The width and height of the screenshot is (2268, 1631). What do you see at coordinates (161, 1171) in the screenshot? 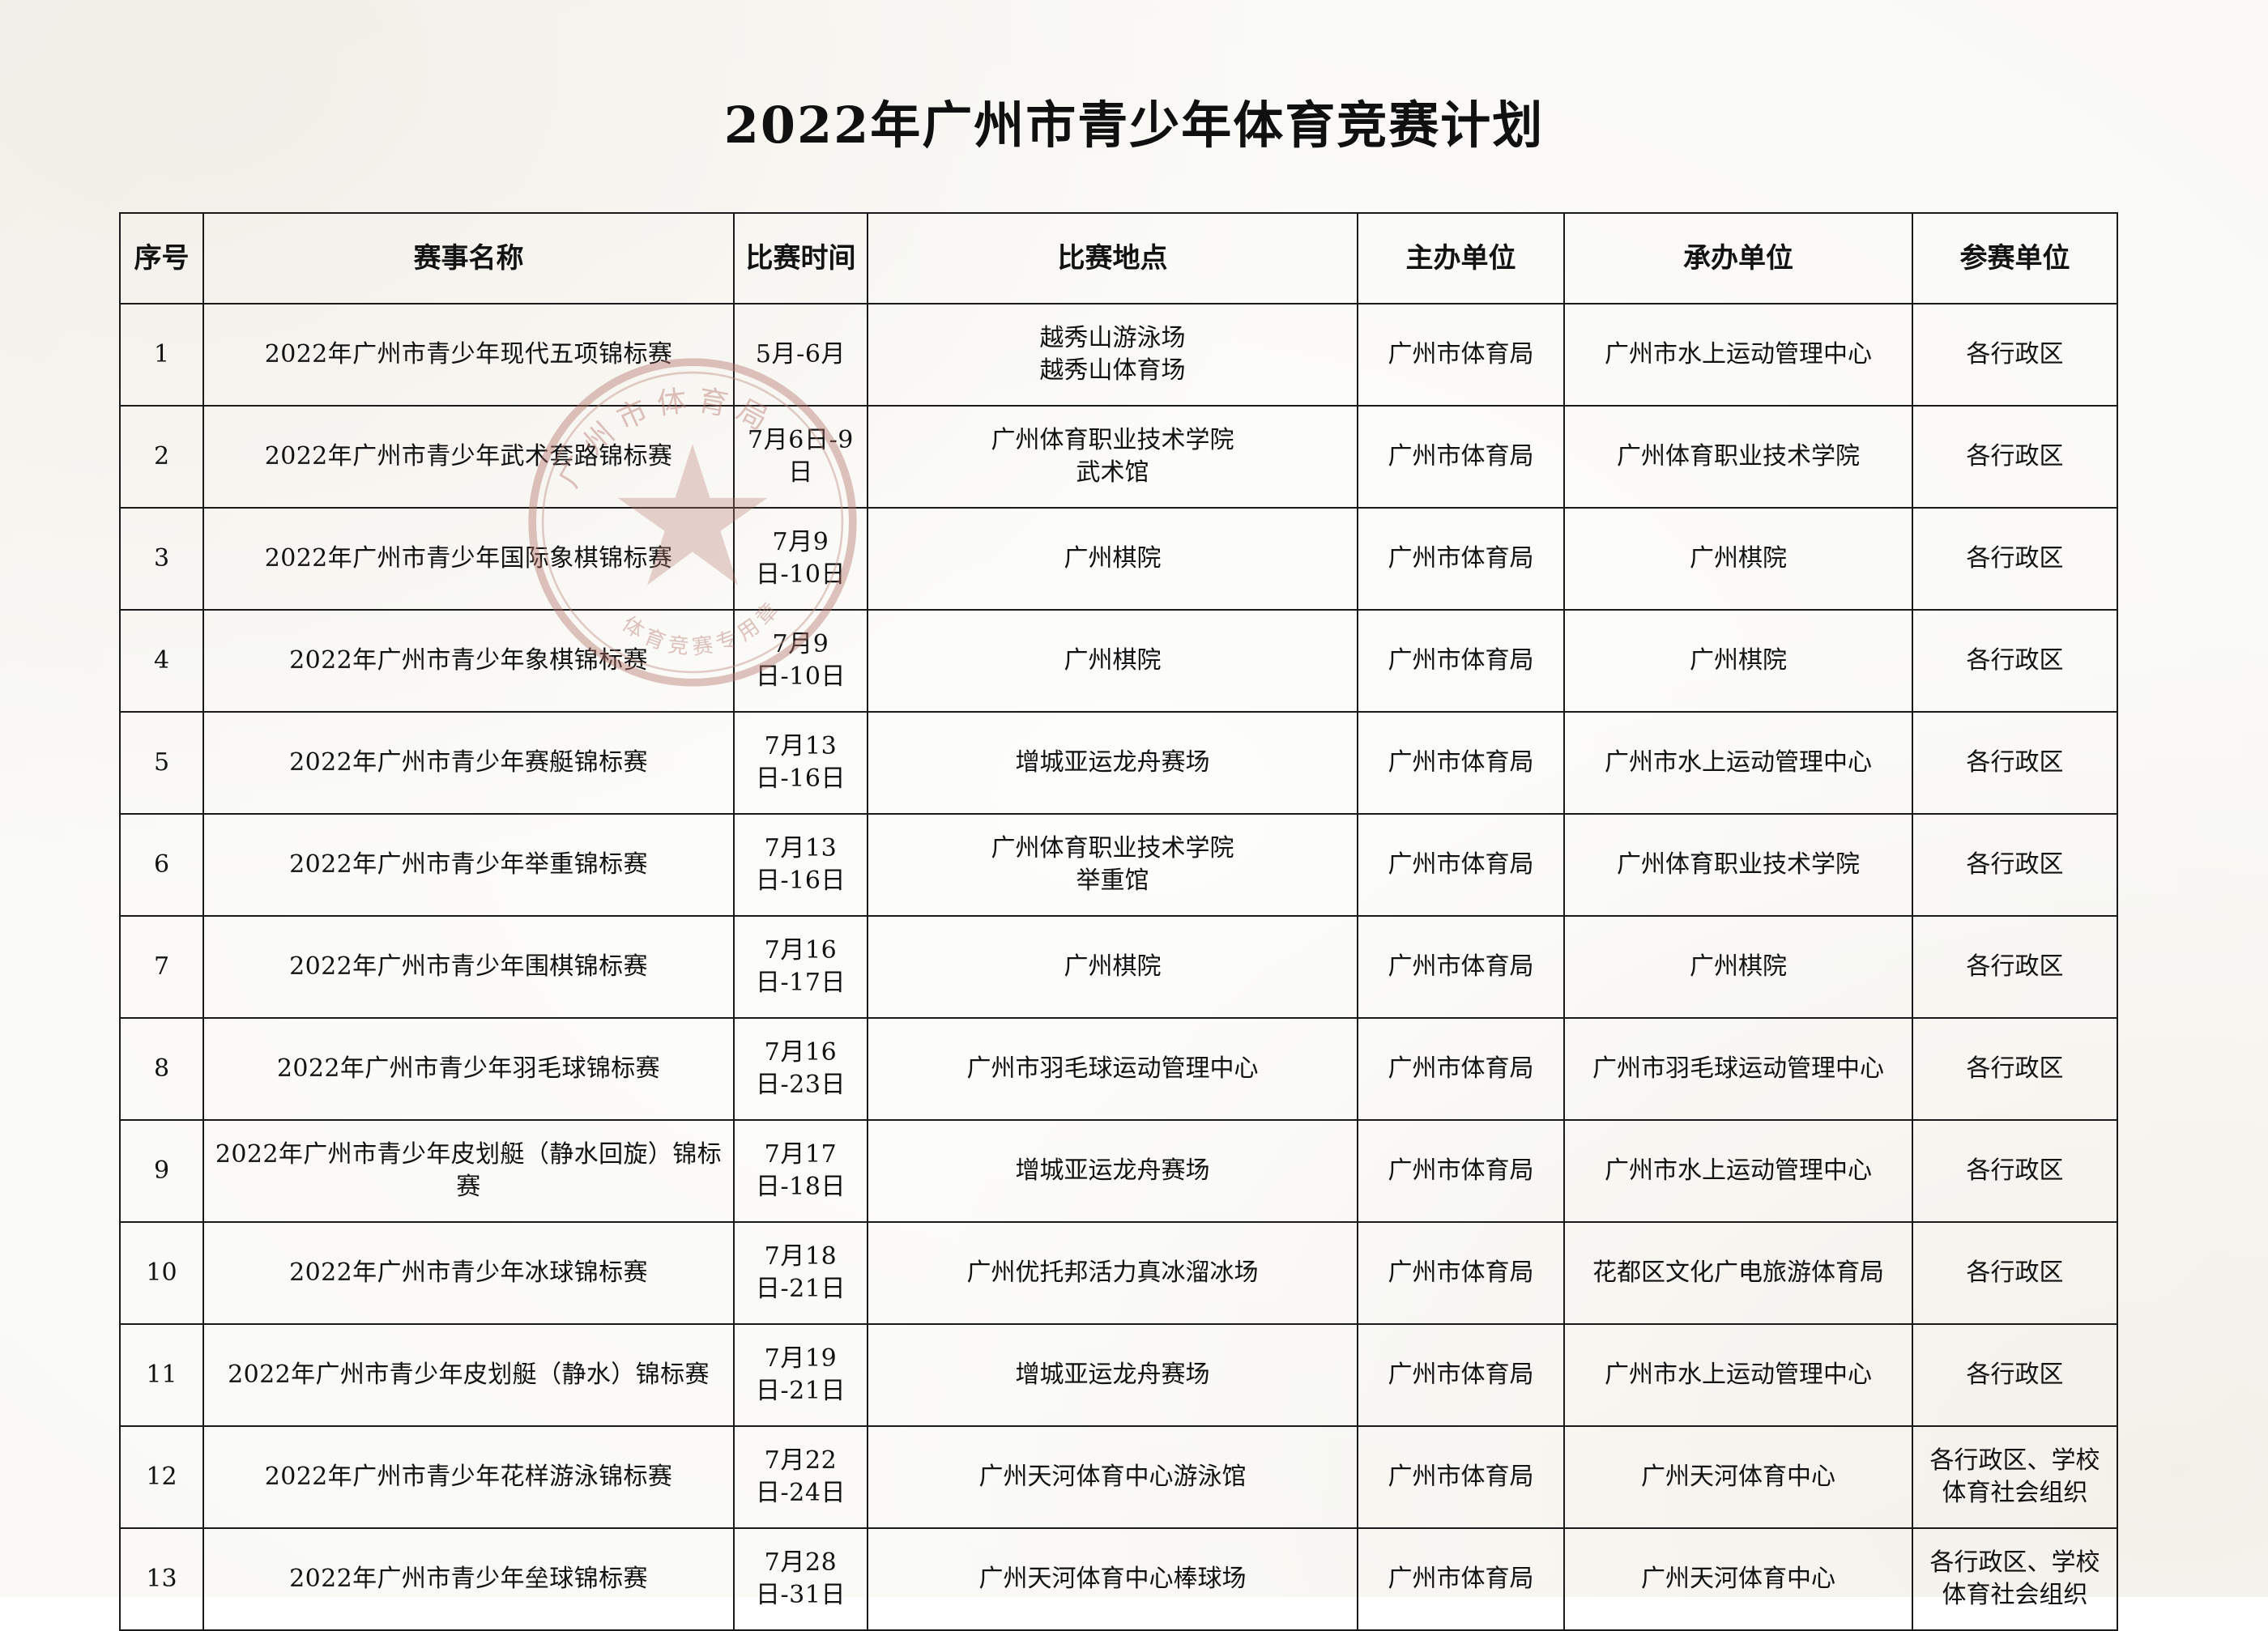
I see `cell-serial-number: 9` at bounding box center [161, 1171].